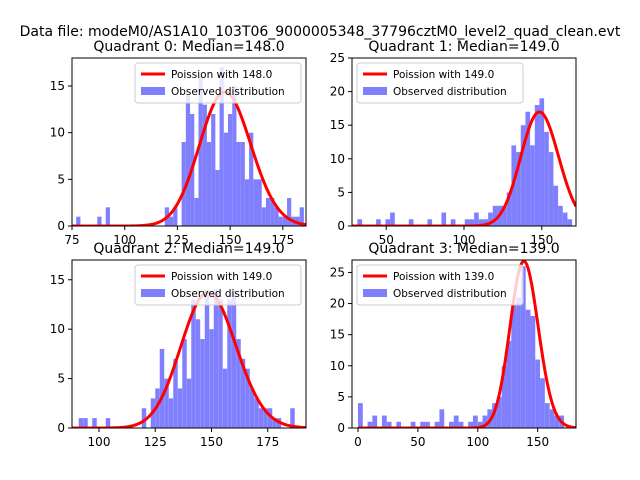  Describe the element at coordinates (463, 47) in the screenshot. I see `subplot-title: Quadrant 1: Median=149.0` at that location.